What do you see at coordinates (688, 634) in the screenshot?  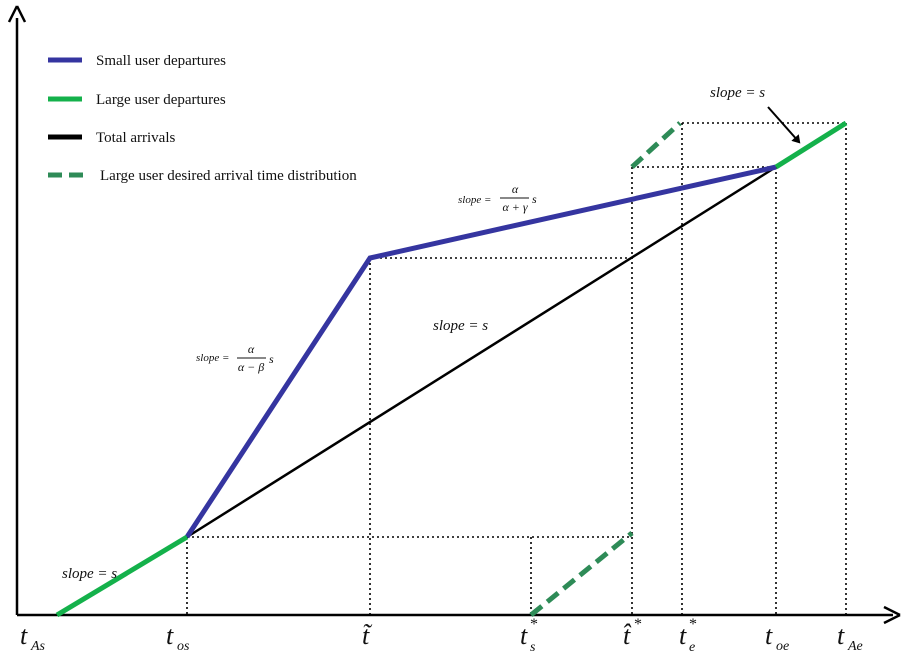 I see `tick-t-e-star: t e *` at bounding box center [688, 634].